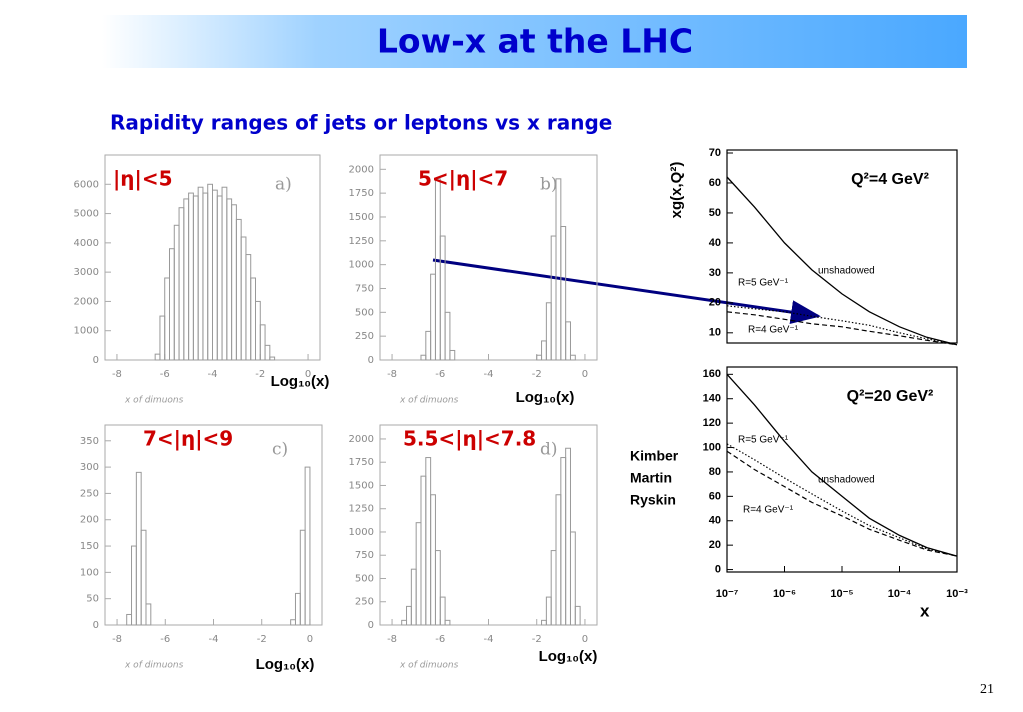 This screenshot has width=1023, height=712. What do you see at coordinates (715, 273) in the screenshot?
I see `y-tick-label: 30` at bounding box center [715, 273].